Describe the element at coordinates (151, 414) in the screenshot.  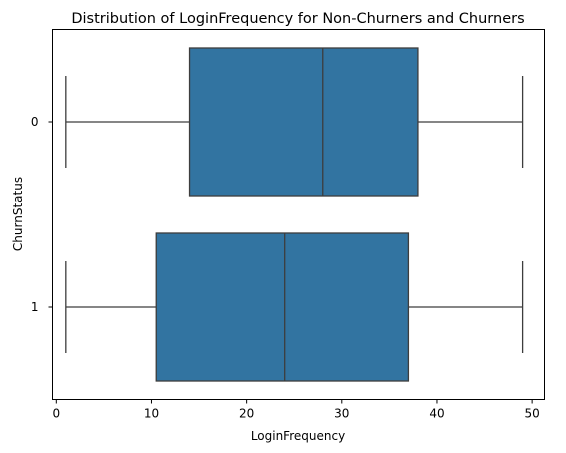
I see `x-tick-label: 10` at that location.